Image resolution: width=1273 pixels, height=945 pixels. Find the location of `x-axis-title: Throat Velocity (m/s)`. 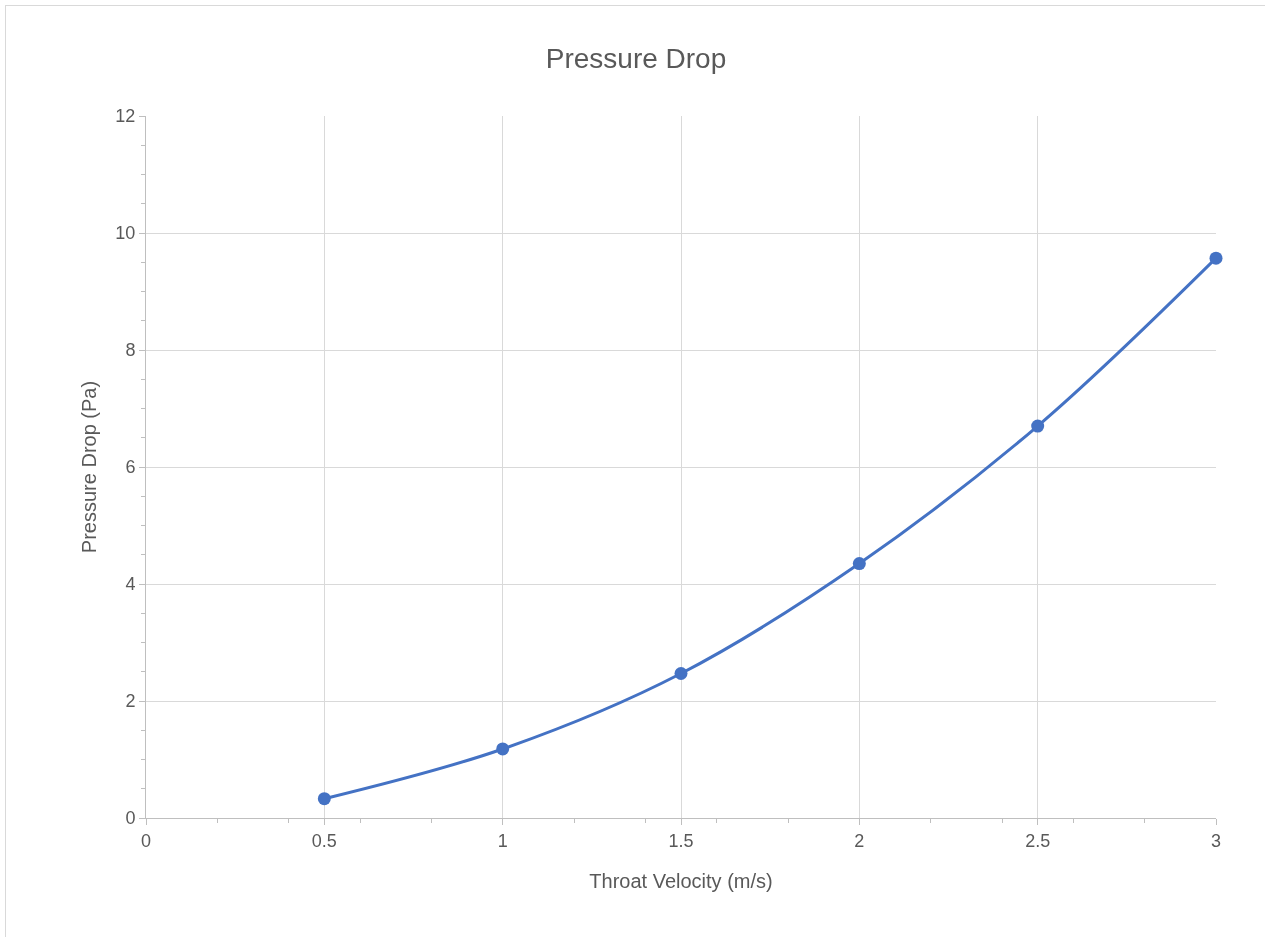

x-axis-title: Throat Velocity (m/s) is located at coordinates (681, 881).